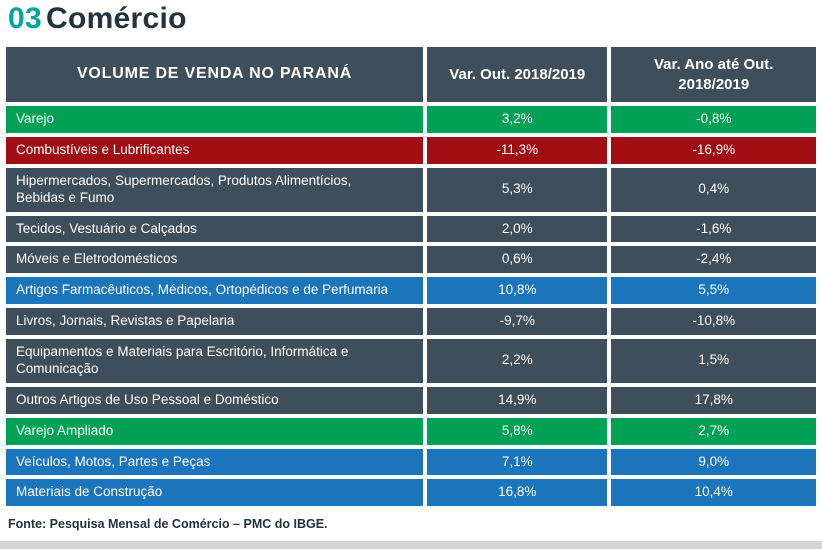 The width and height of the screenshot is (822, 549). Describe the element at coordinates (517, 400) in the screenshot. I see `var-out-cell: 14,9%` at that location.